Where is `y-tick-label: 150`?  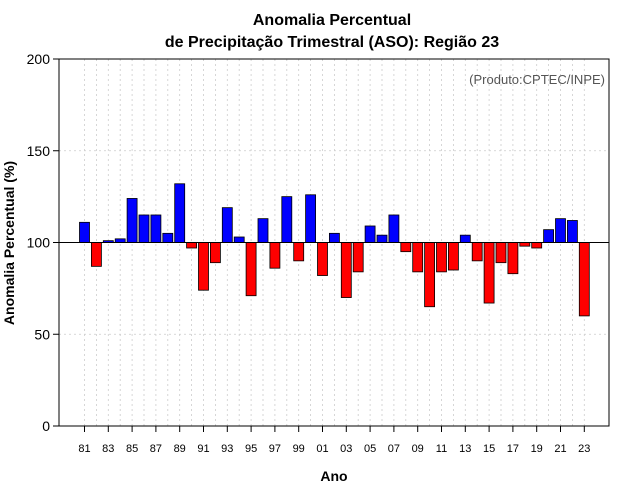 y-tick-label: 150 is located at coordinates (39, 151).